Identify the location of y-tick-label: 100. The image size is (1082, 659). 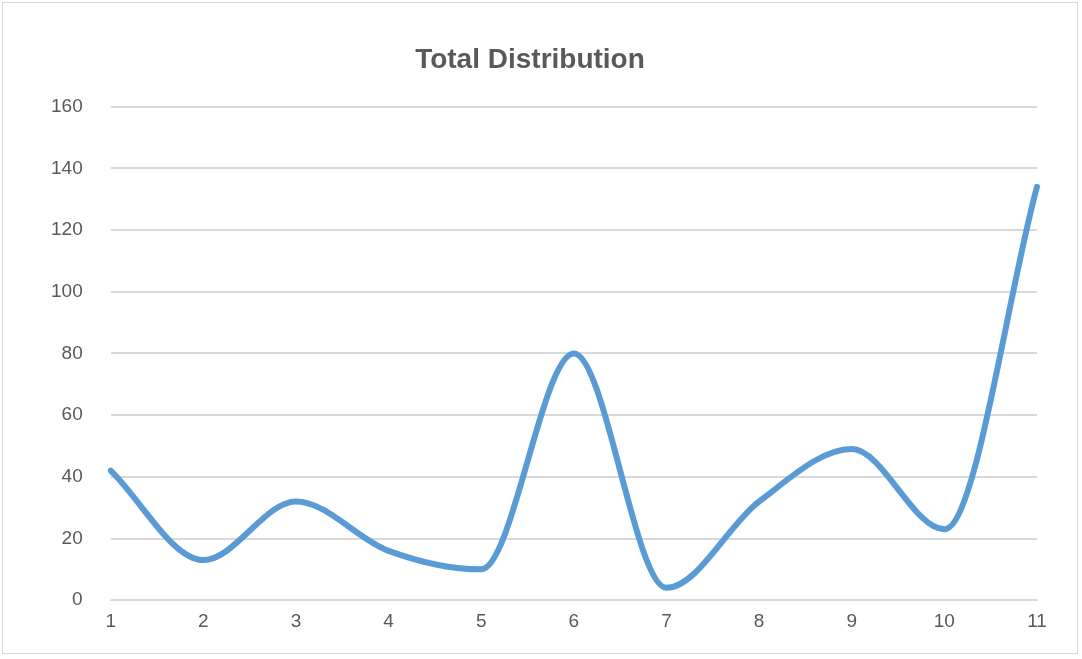
(67, 290).